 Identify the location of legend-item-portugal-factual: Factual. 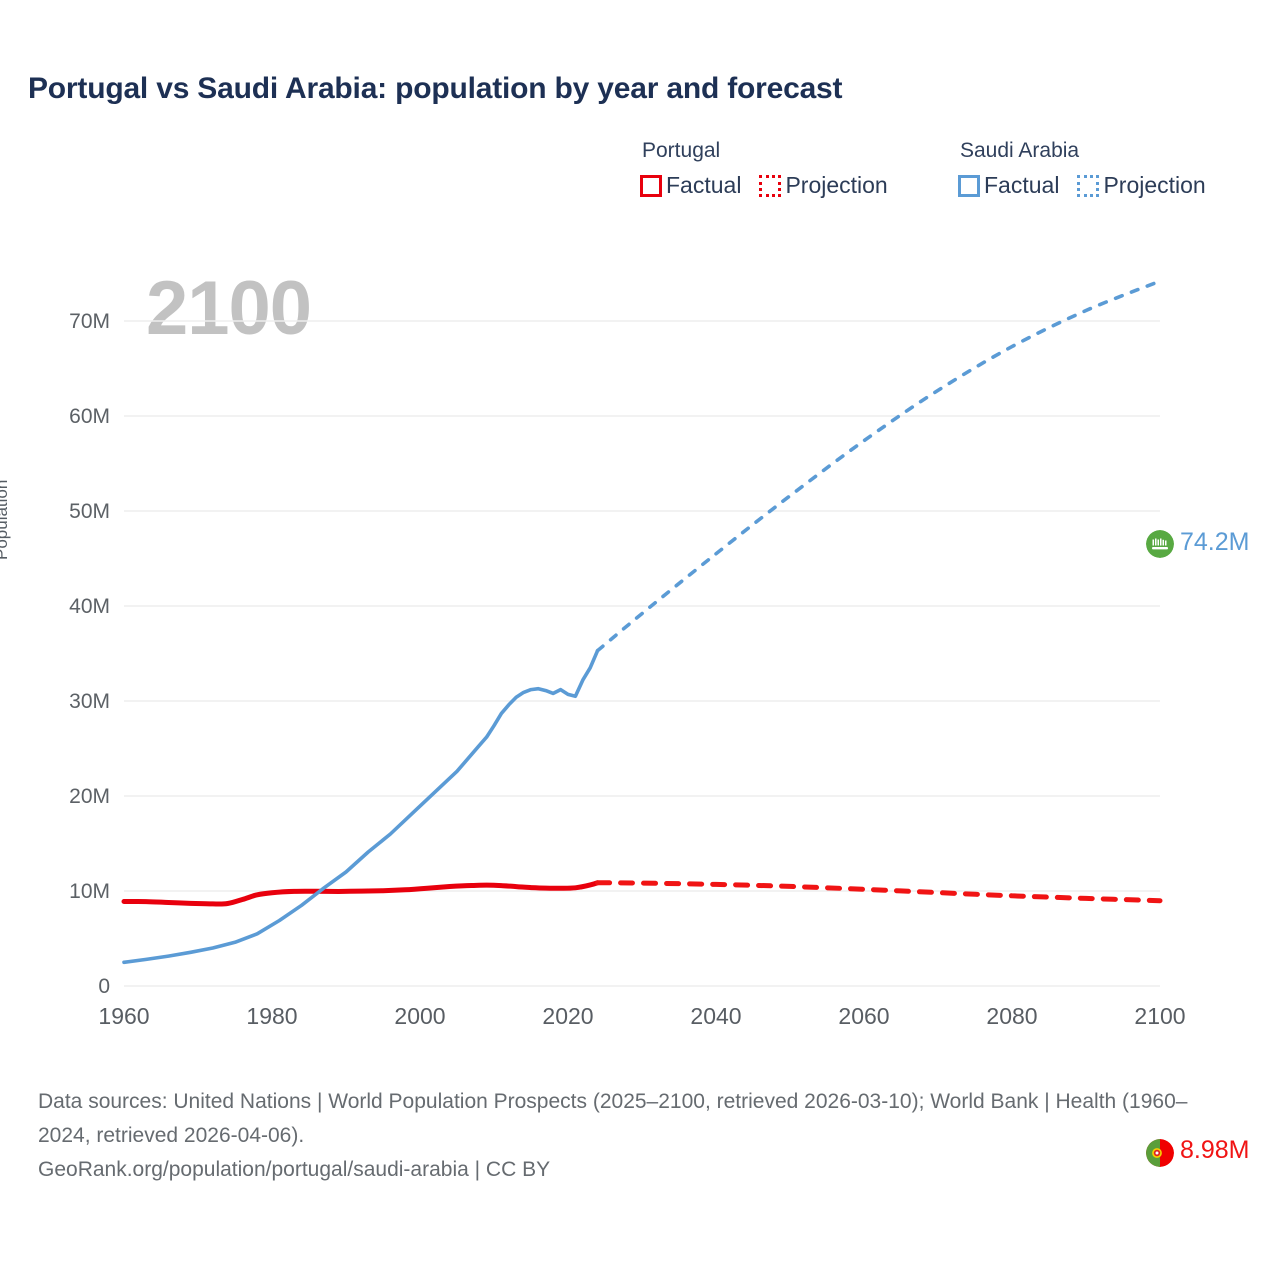
(690, 185).